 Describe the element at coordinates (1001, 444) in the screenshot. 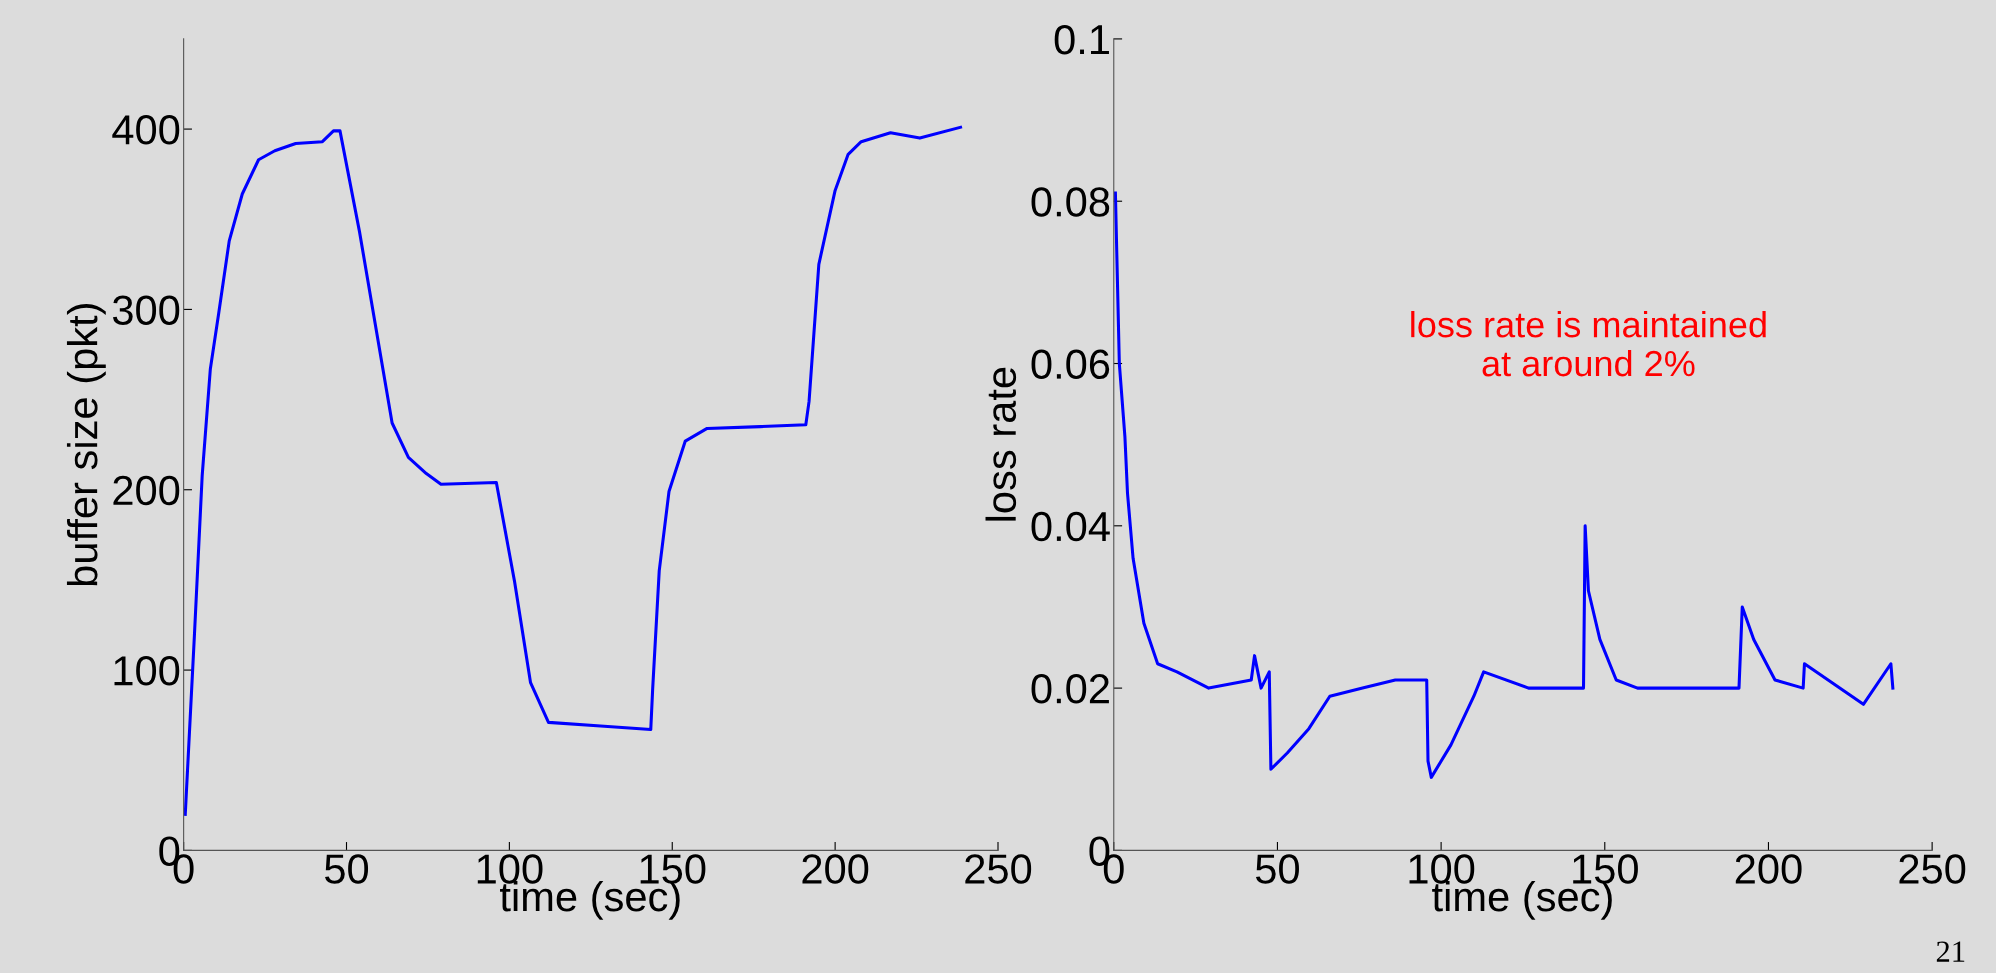

I see `y-axis-title: loss rate` at that location.